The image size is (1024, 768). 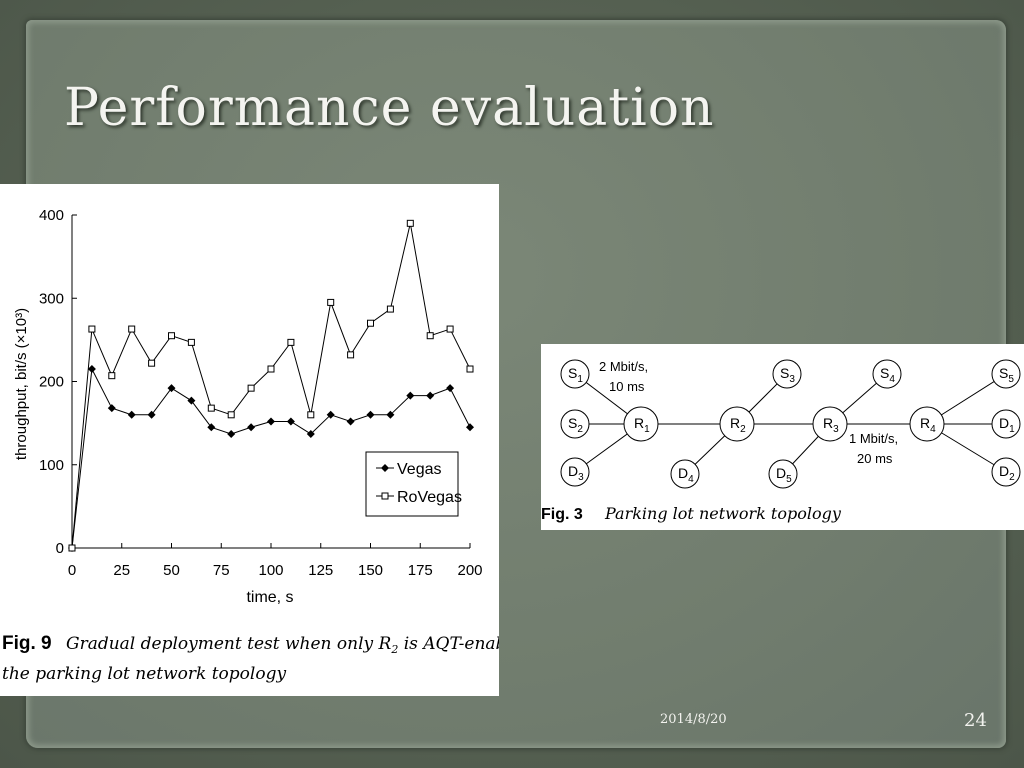 I want to click on node-label-r3: R3, so click(x=831, y=425).